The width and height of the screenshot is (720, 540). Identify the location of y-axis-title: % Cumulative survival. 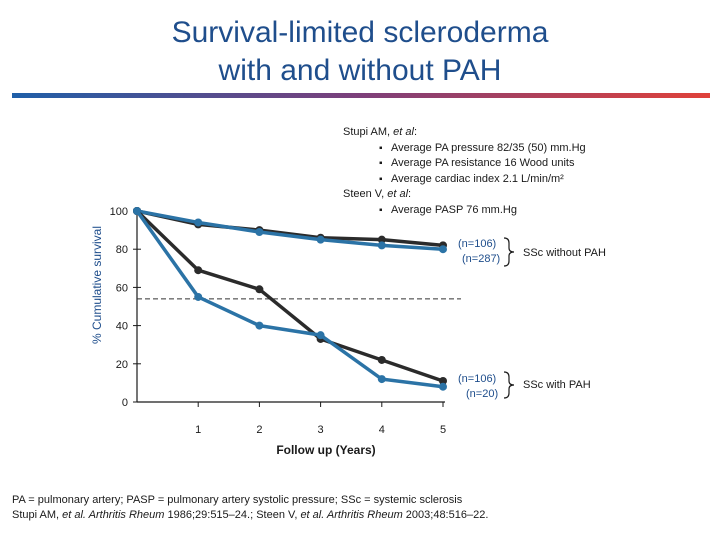
(97, 285).